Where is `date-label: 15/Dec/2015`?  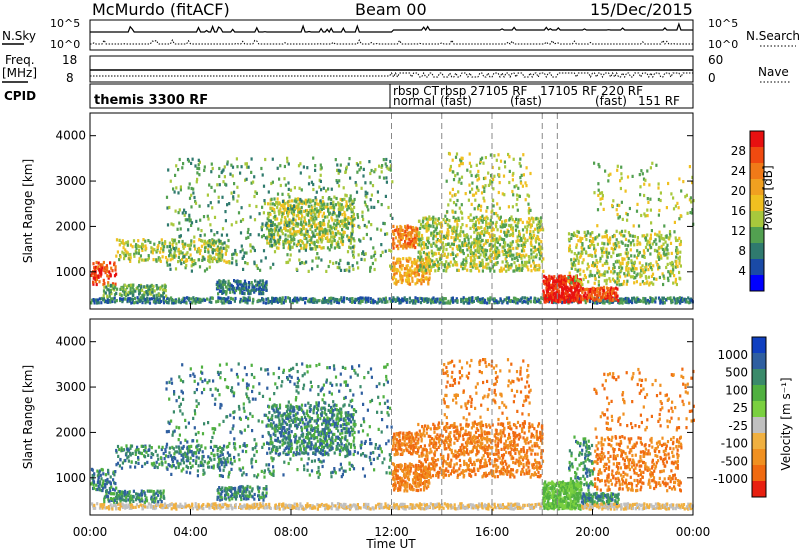 date-label: 15/Dec/2015 is located at coordinates (641, 9).